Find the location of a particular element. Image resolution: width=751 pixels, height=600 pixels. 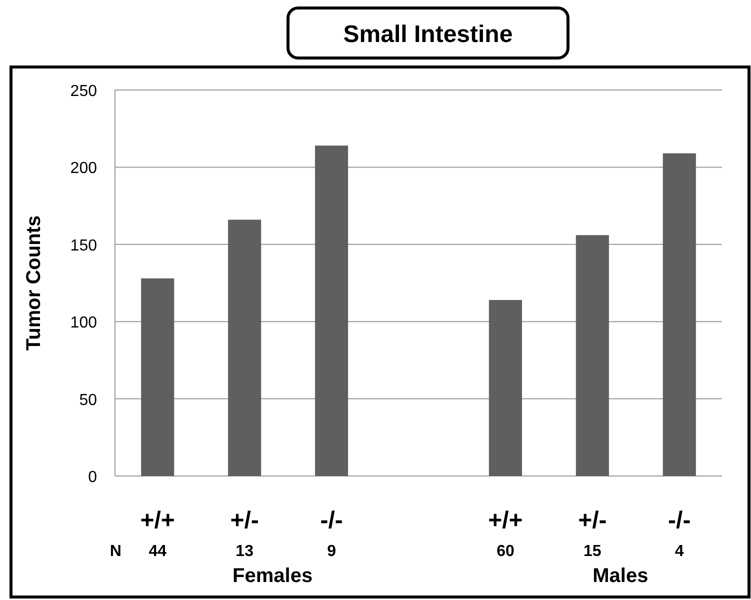

text: Males is located at coordinates (620, 576).